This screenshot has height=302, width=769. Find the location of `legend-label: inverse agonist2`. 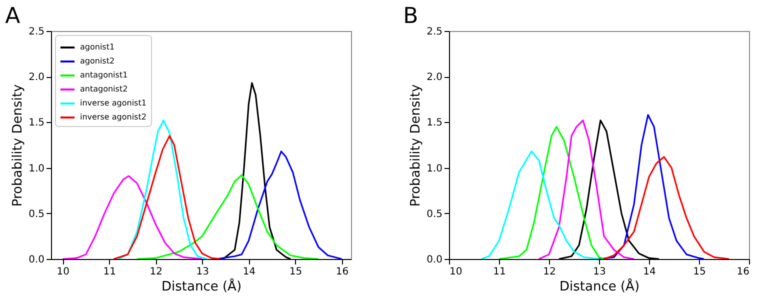

legend-label: inverse agonist2 is located at coordinates (113, 117).